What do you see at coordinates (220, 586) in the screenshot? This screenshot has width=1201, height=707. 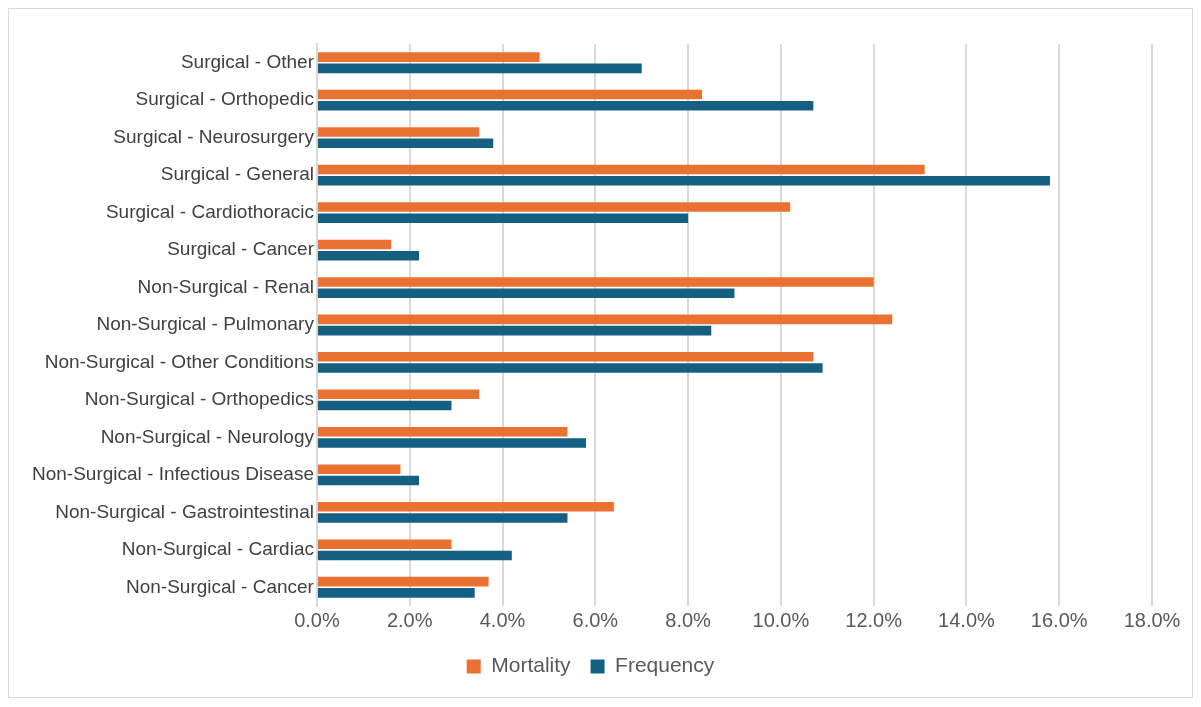 I see `y-tick-label: Non-Surgical - Cancer` at bounding box center [220, 586].